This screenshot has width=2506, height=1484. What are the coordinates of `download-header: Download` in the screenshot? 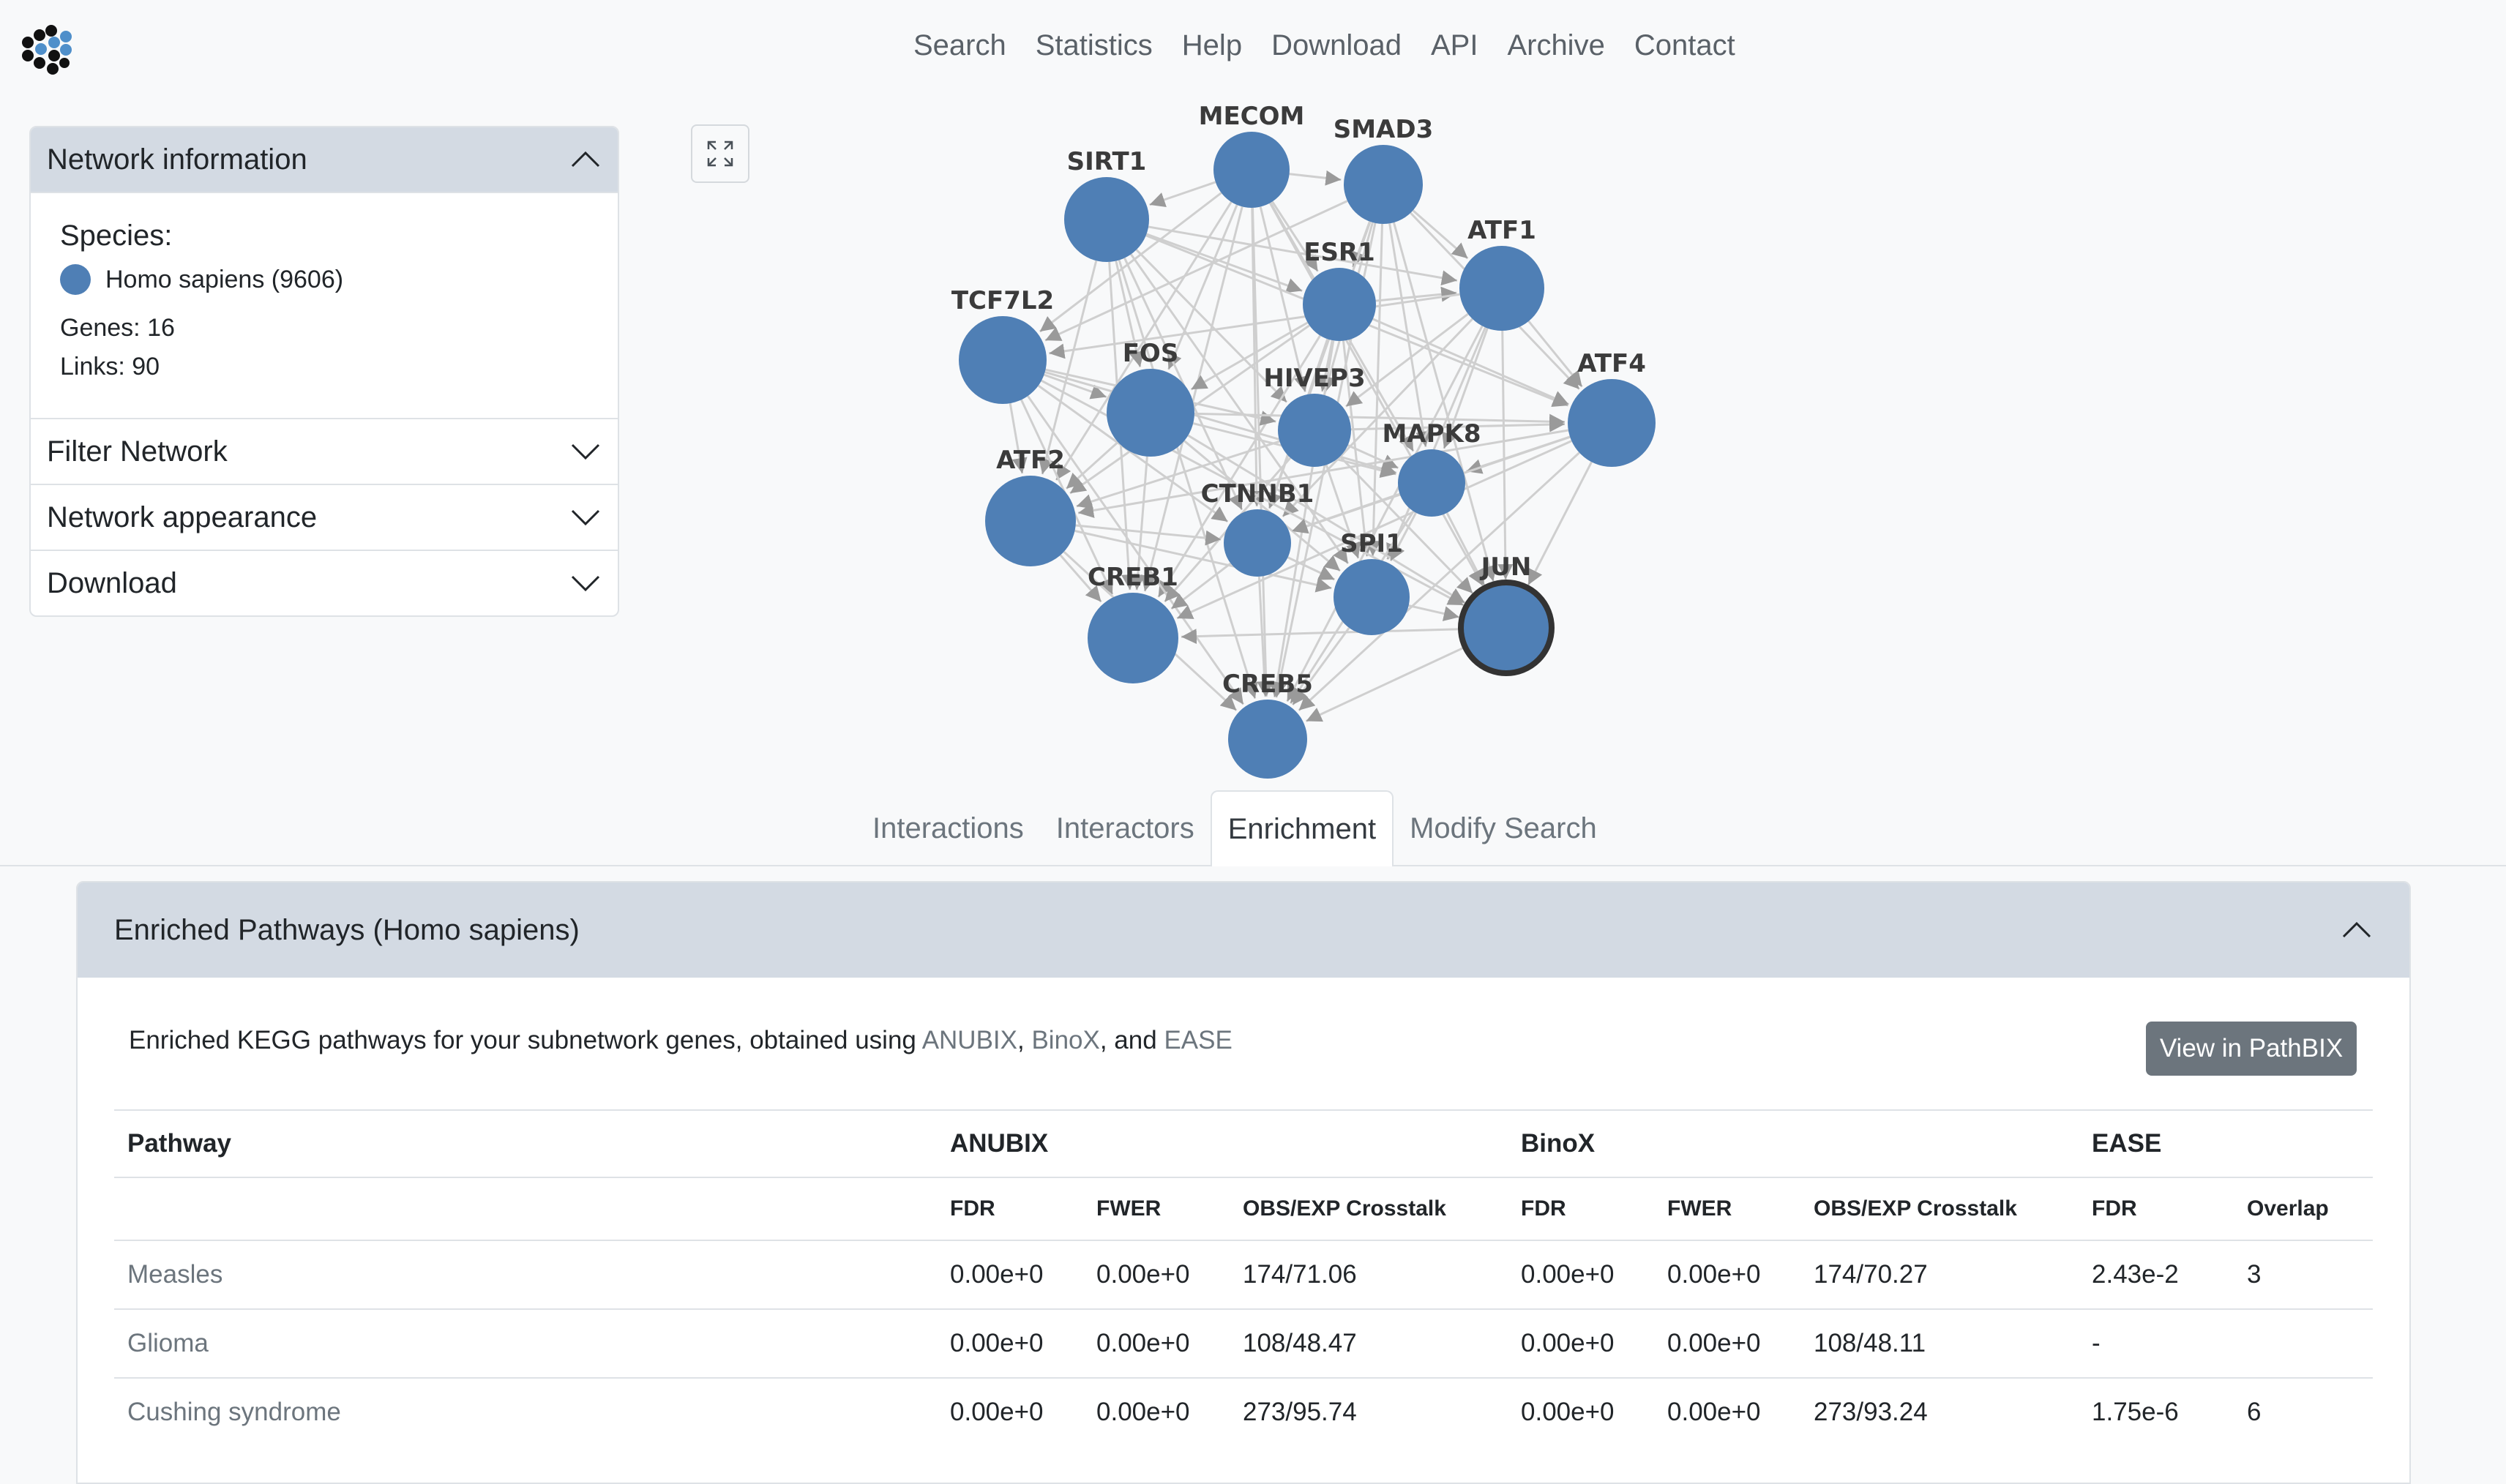 It's located at (324, 583).